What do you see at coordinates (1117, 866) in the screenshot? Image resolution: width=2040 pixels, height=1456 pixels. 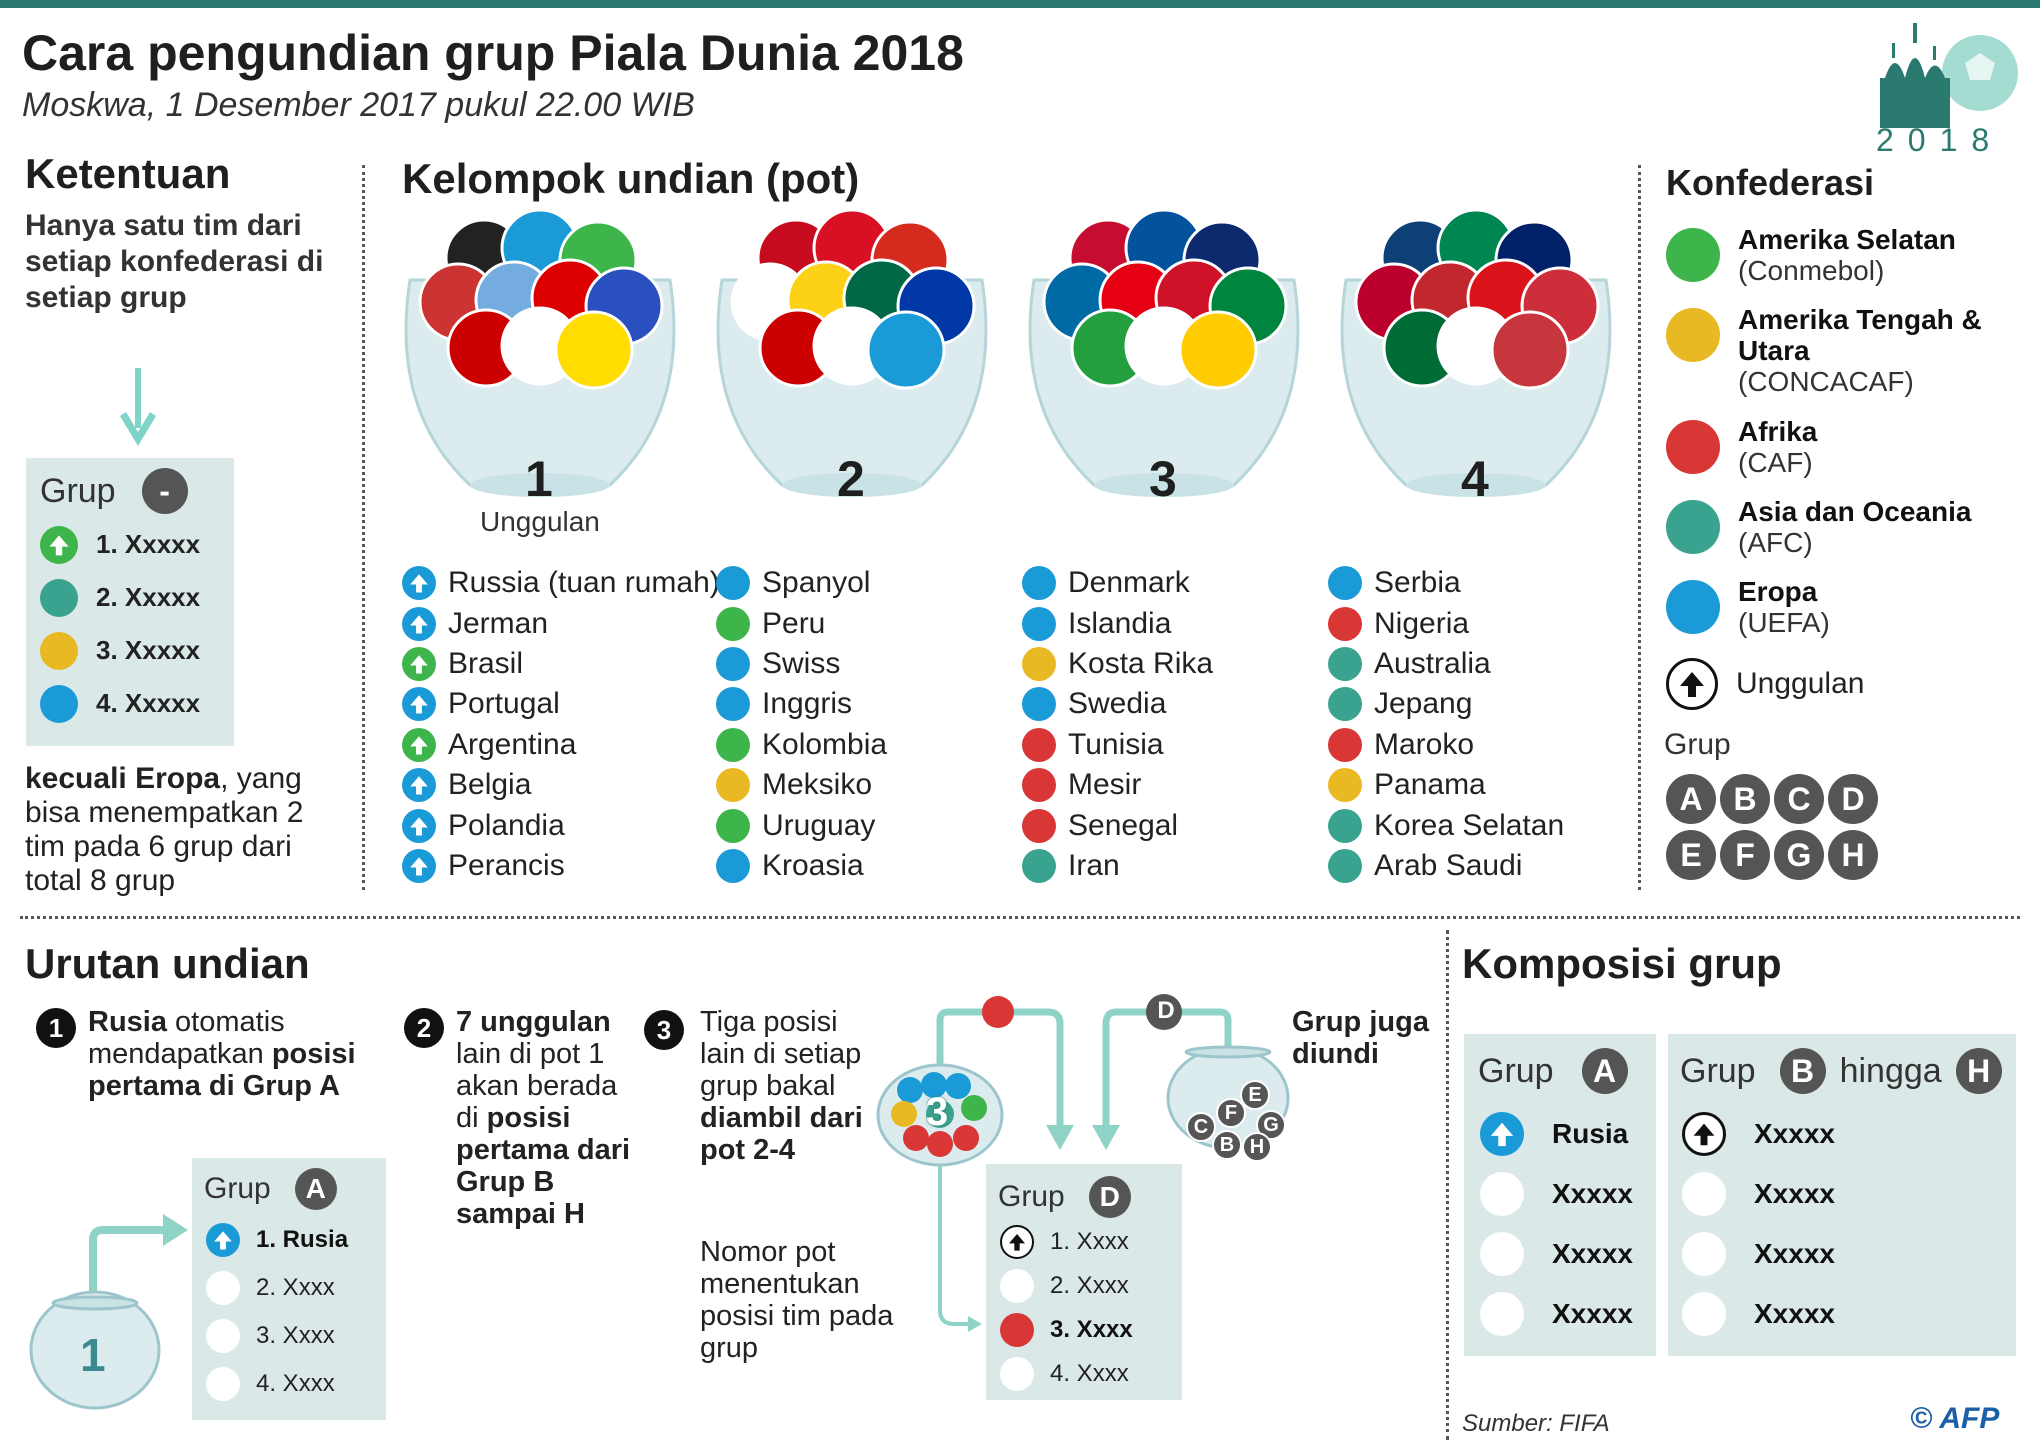 I see `team-row: Iran` at bounding box center [1117, 866].